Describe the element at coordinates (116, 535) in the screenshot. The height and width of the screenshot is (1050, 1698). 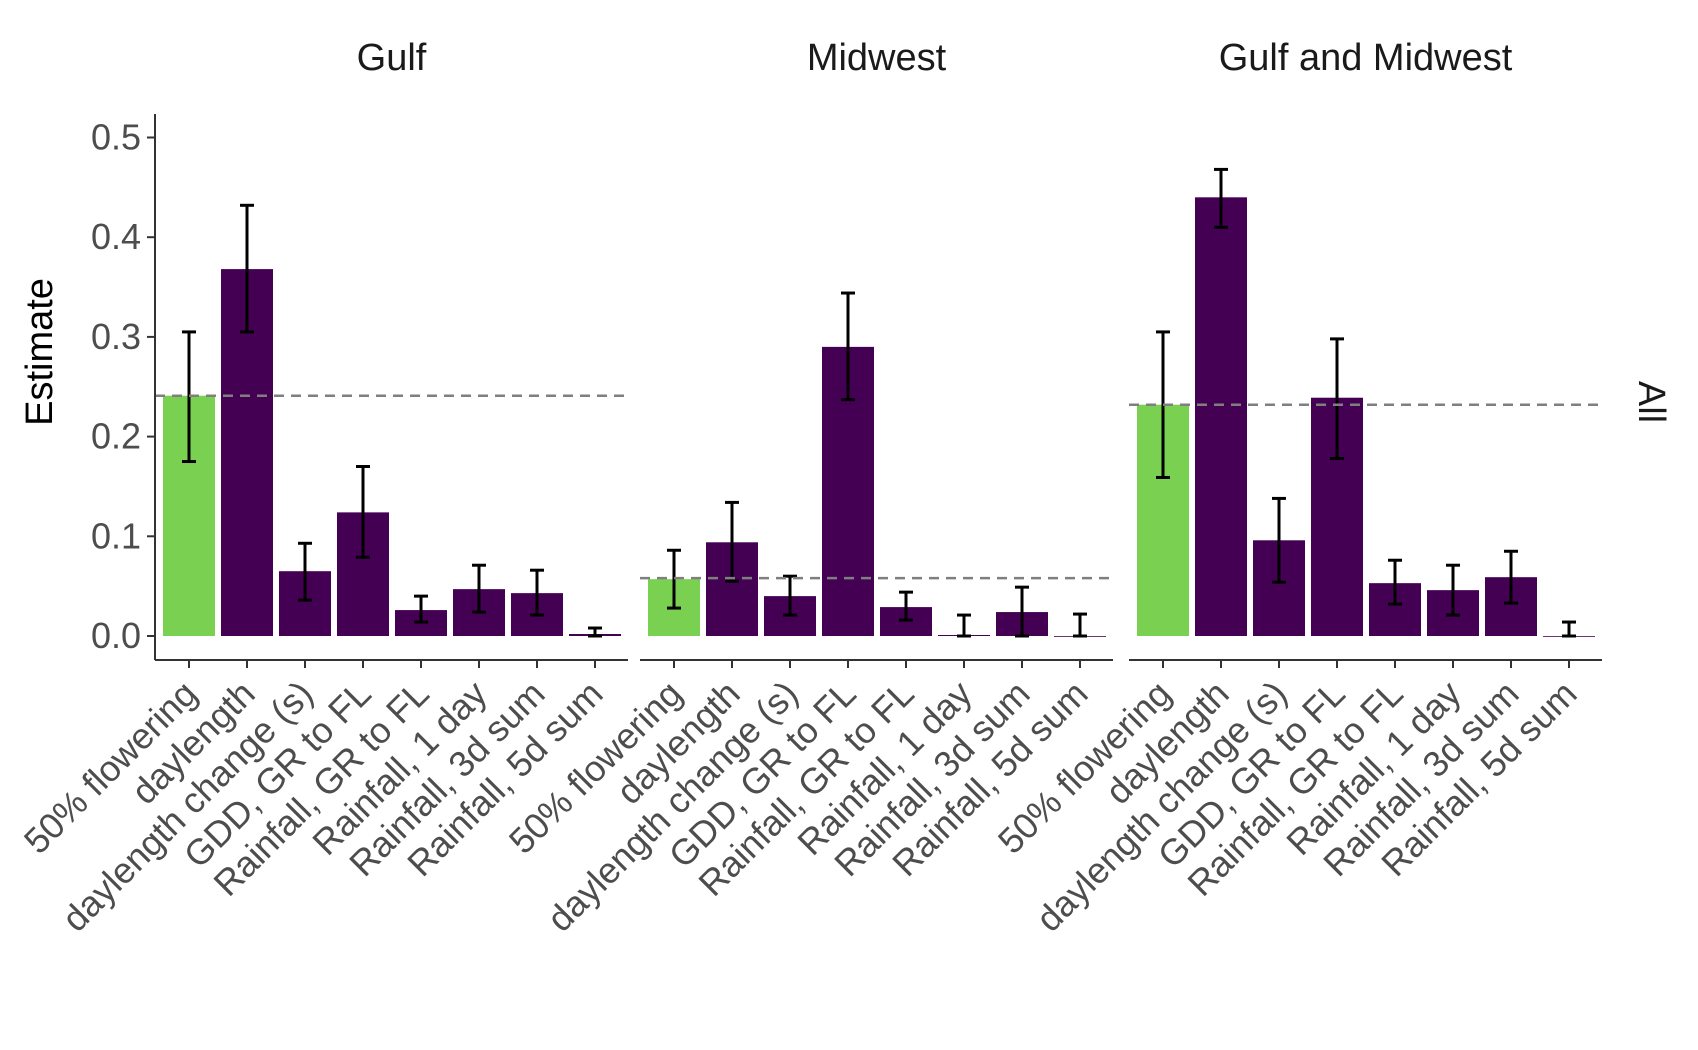
I see `y-tick-label: 0.1` at that location.